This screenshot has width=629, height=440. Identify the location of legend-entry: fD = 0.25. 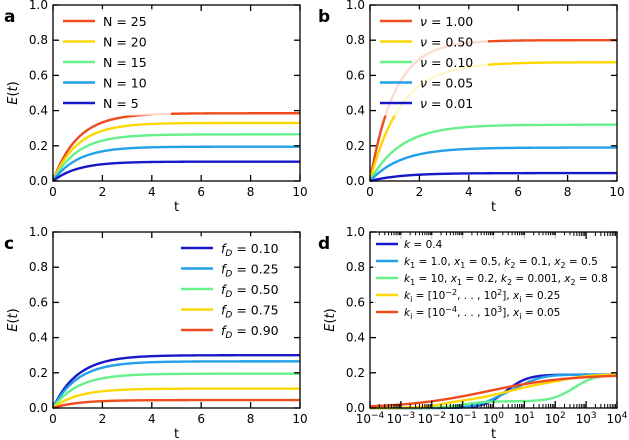
(250, 271).